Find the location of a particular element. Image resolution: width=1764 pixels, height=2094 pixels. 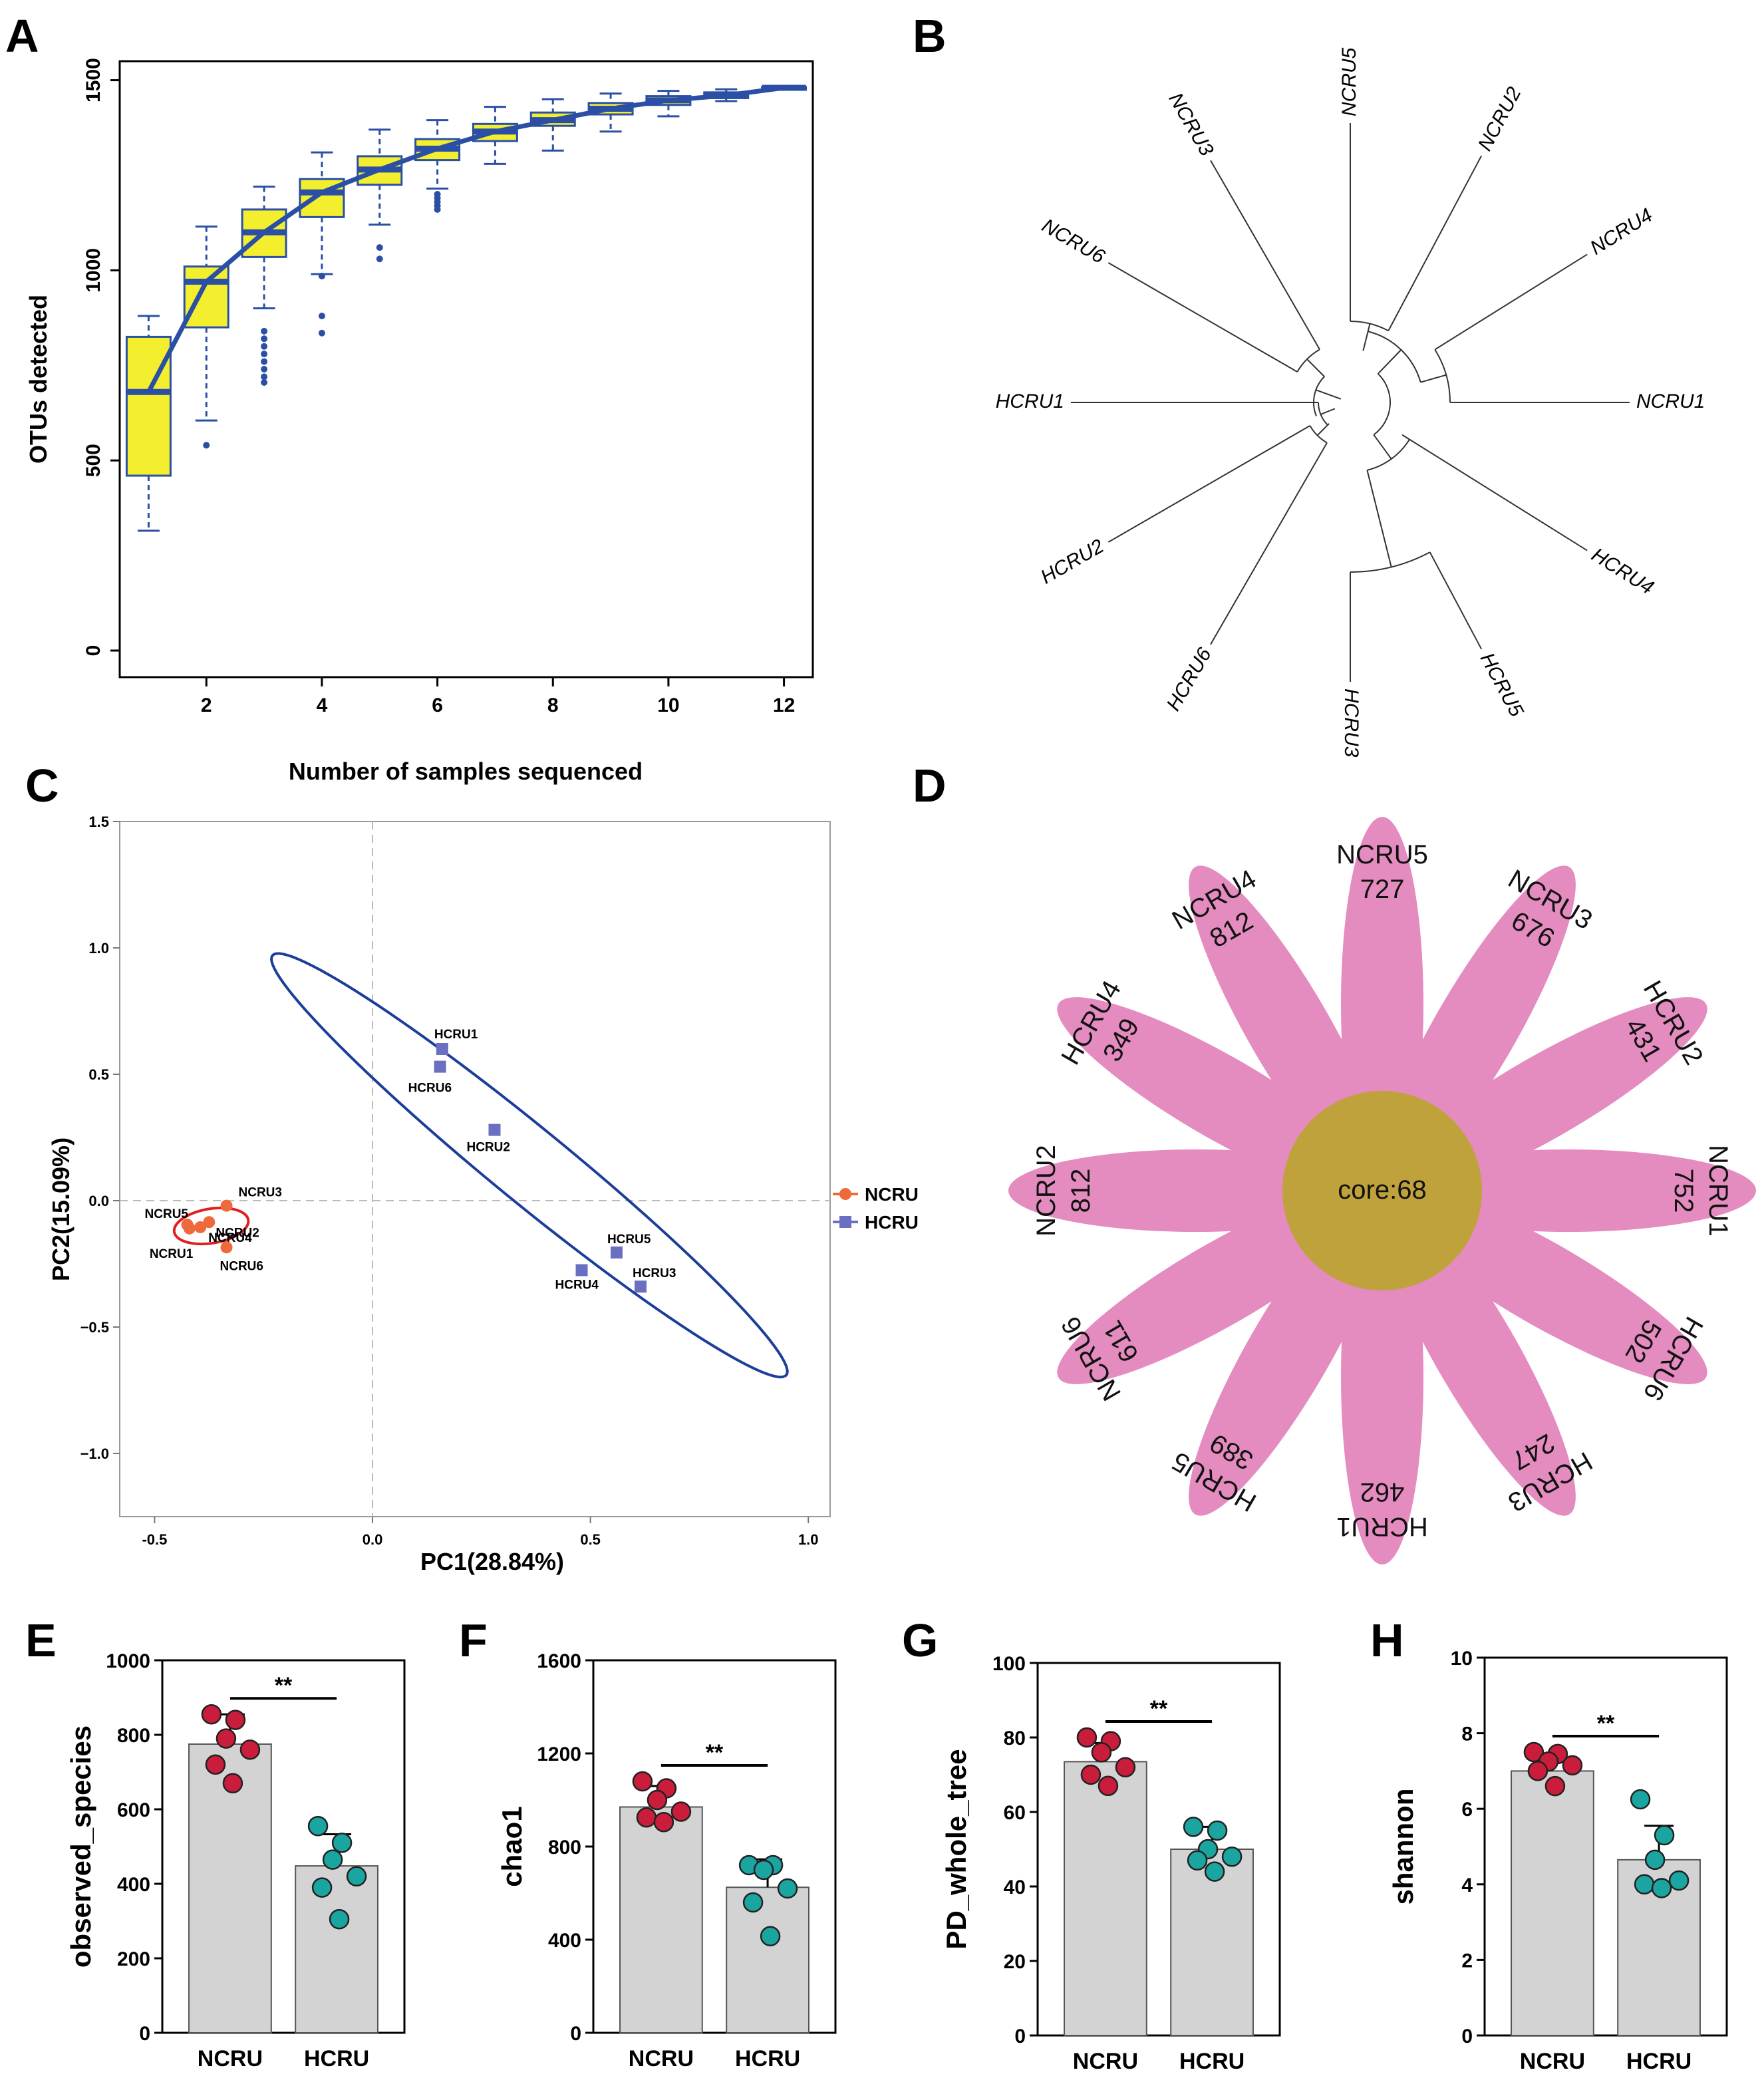

x-tick-label: -0.5 is located at coordinates (154, 1539).